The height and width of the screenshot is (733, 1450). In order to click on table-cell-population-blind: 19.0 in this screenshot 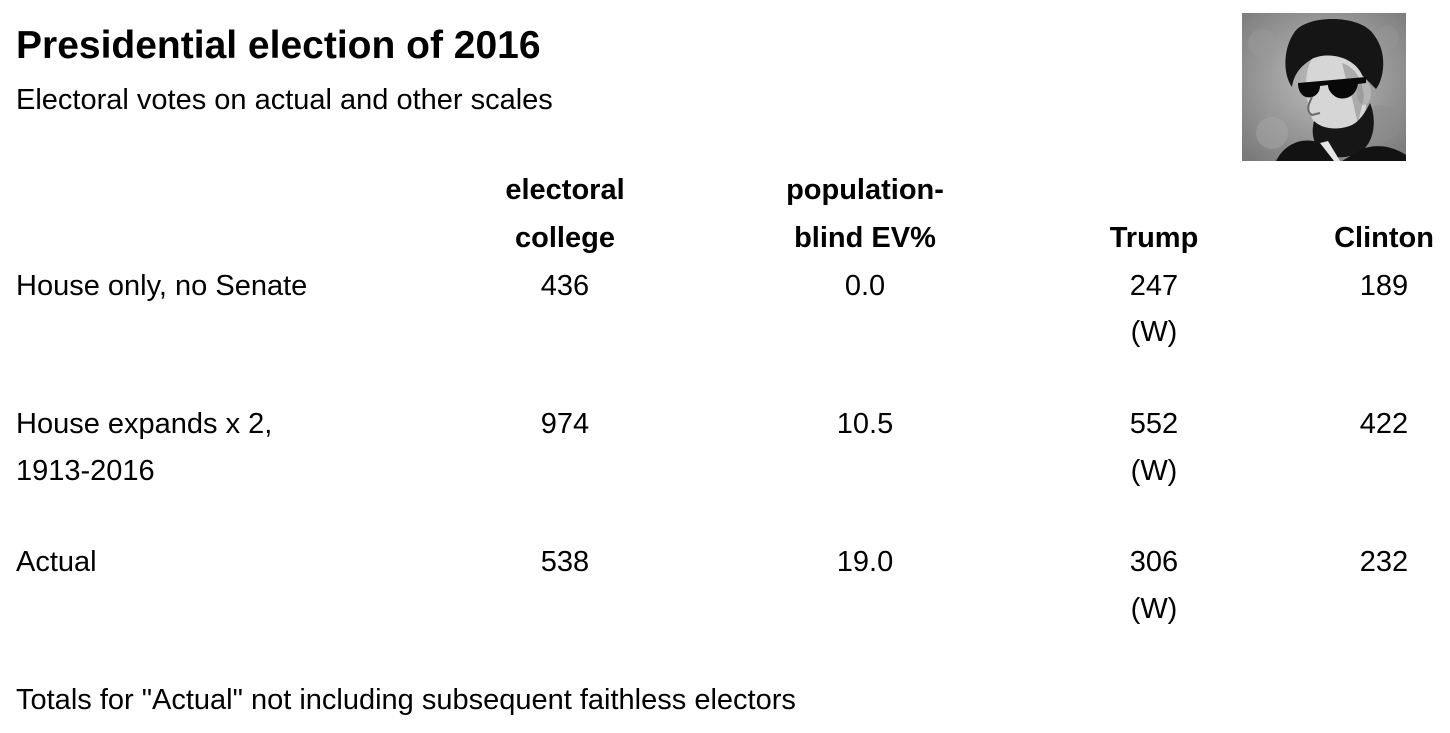, I will do `click(865, 562)`.